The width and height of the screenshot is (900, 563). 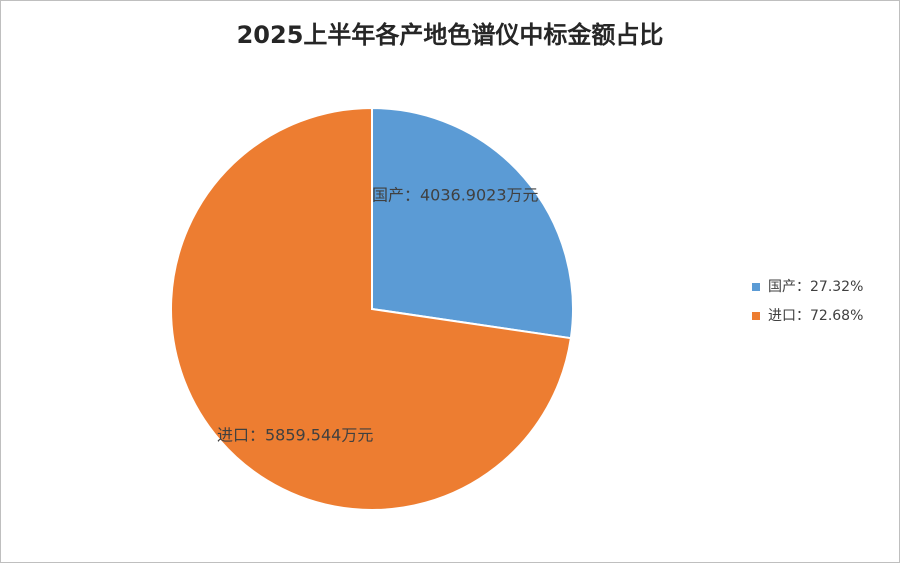 What do you see at coordinates (815, 287) in the screenshot?
I see `legend-label: 国产：27.32%` at bounding box center [815, 287].